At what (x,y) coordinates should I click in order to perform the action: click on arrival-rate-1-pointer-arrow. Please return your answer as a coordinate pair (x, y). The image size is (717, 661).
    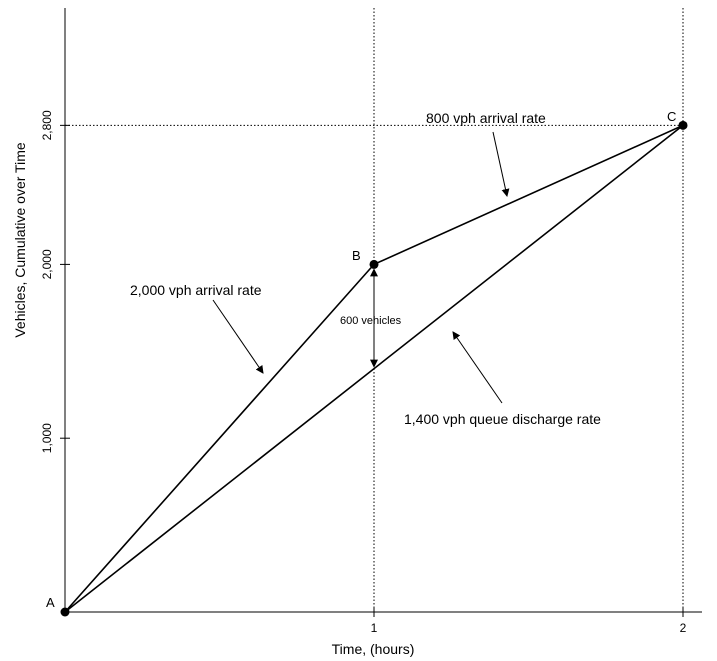
    Looking at the image, I should click on (238, 336).